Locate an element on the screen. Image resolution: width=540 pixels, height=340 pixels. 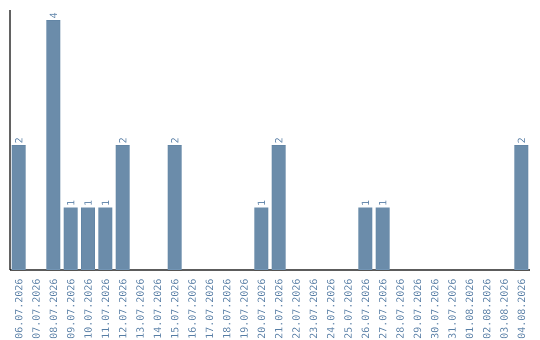
x-tick-label: 15.07.2026 is located at coordinates (174, 308).